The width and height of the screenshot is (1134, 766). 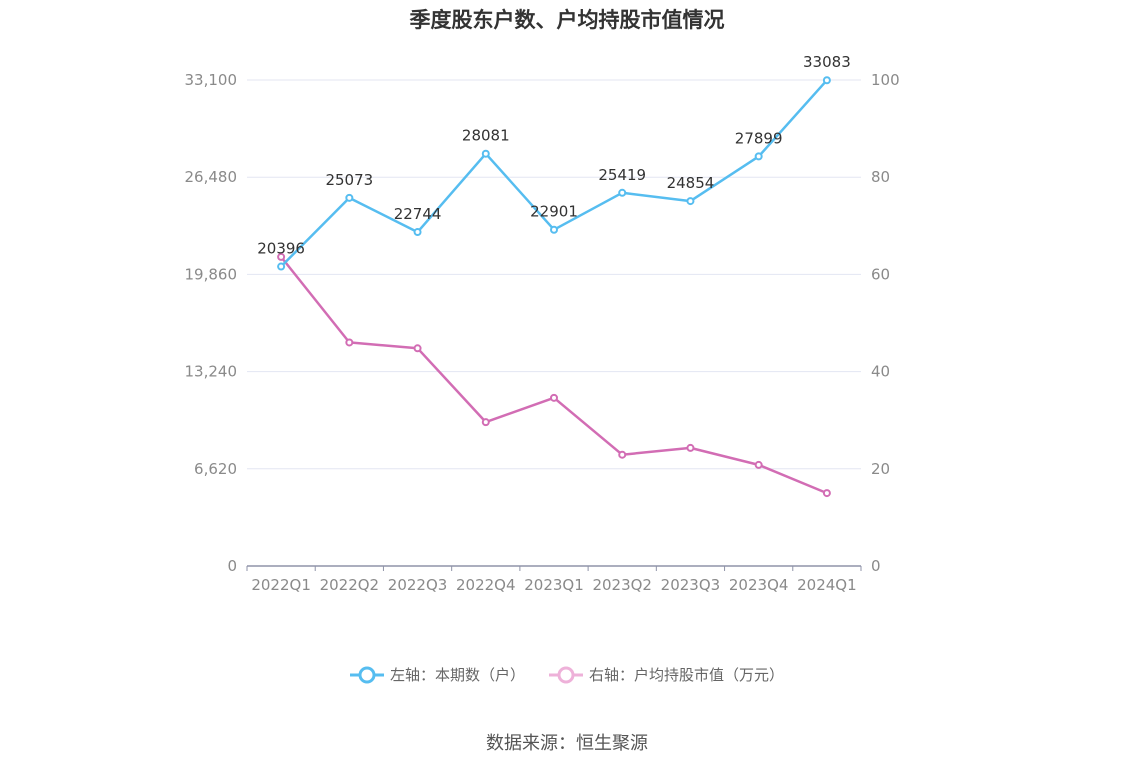 What do you see at coordinates (691, 585) in the screenshot?
I see `x-tick-label: 2023Q3` at bounding box center [691, 585].